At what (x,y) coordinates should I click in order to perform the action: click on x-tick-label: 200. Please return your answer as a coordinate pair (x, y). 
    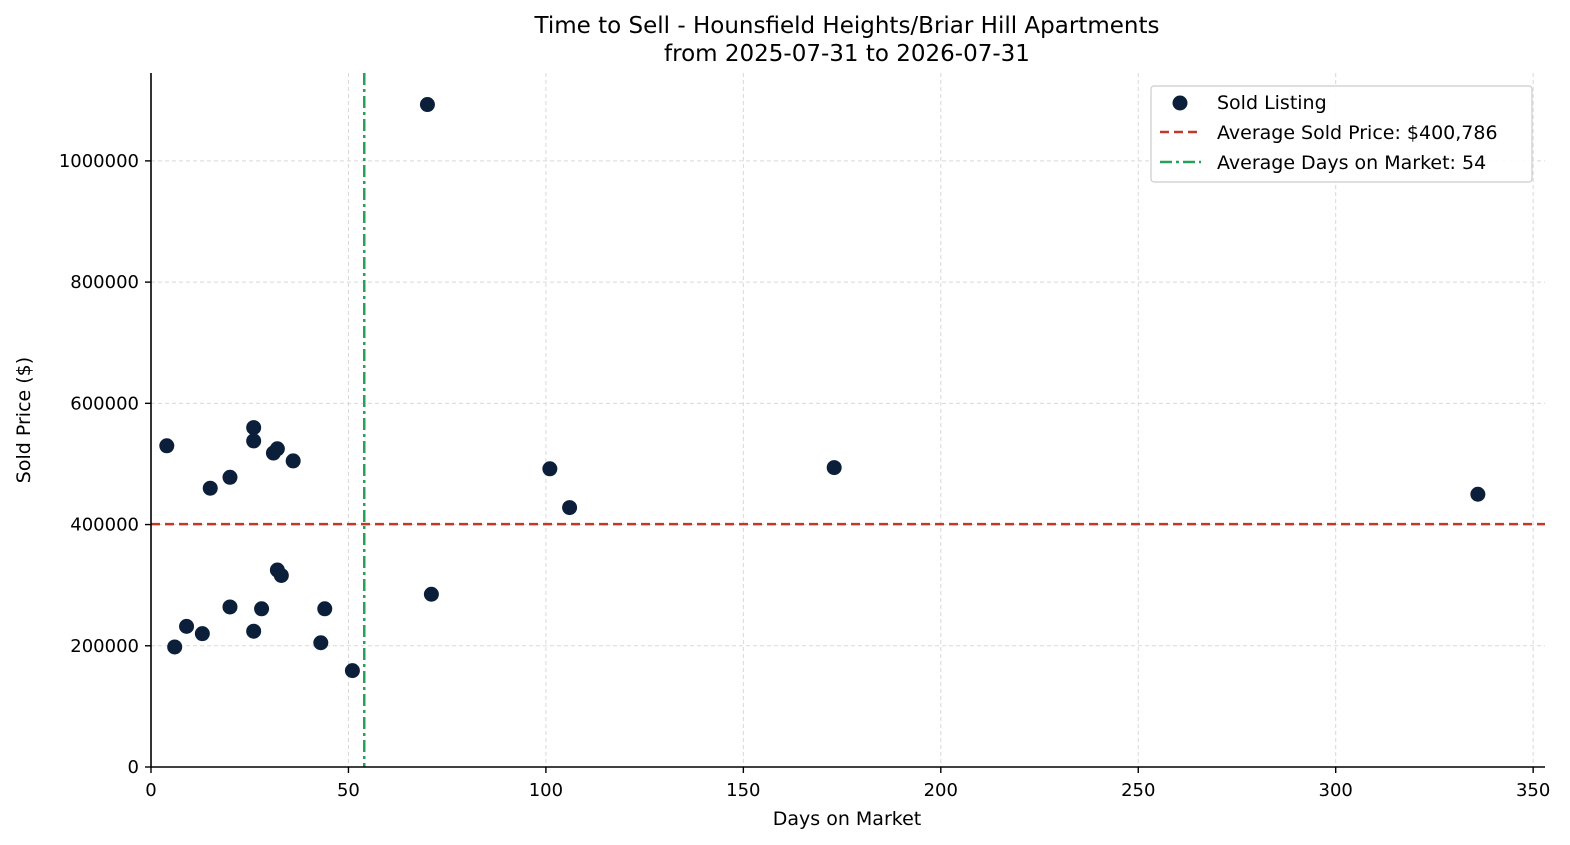
    Looking at the image, I should click on (941, 790).